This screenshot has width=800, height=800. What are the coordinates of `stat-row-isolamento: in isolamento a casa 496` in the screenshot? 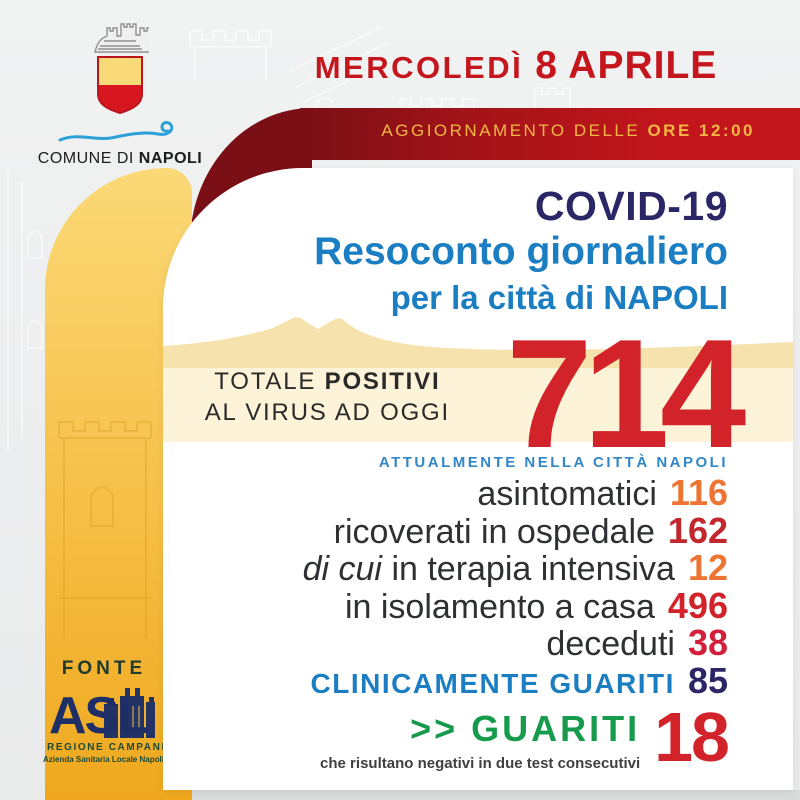 It's located at (536, 605).